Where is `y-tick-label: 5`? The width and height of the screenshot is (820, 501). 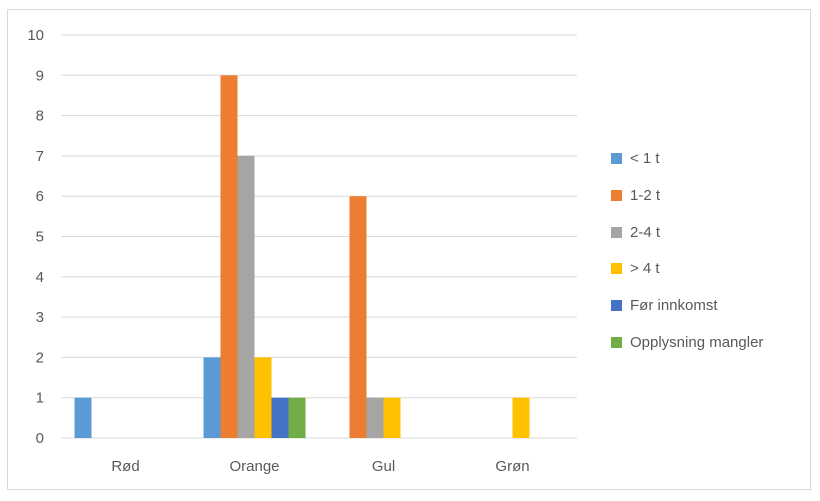 y-tick-label: 5 is located at coordinates (40, 237).